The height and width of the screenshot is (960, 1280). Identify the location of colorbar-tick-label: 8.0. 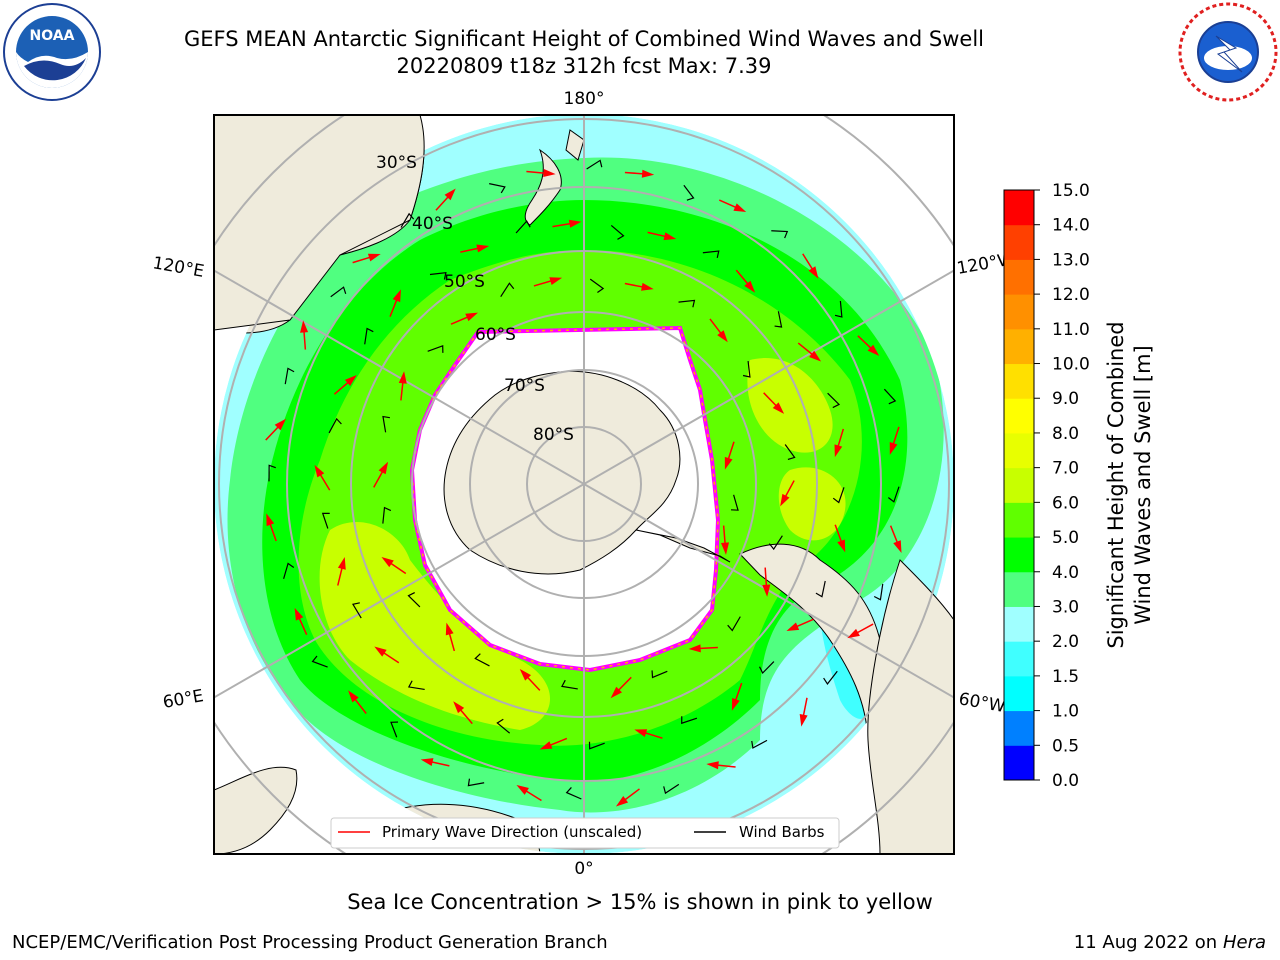
(1065, 434).